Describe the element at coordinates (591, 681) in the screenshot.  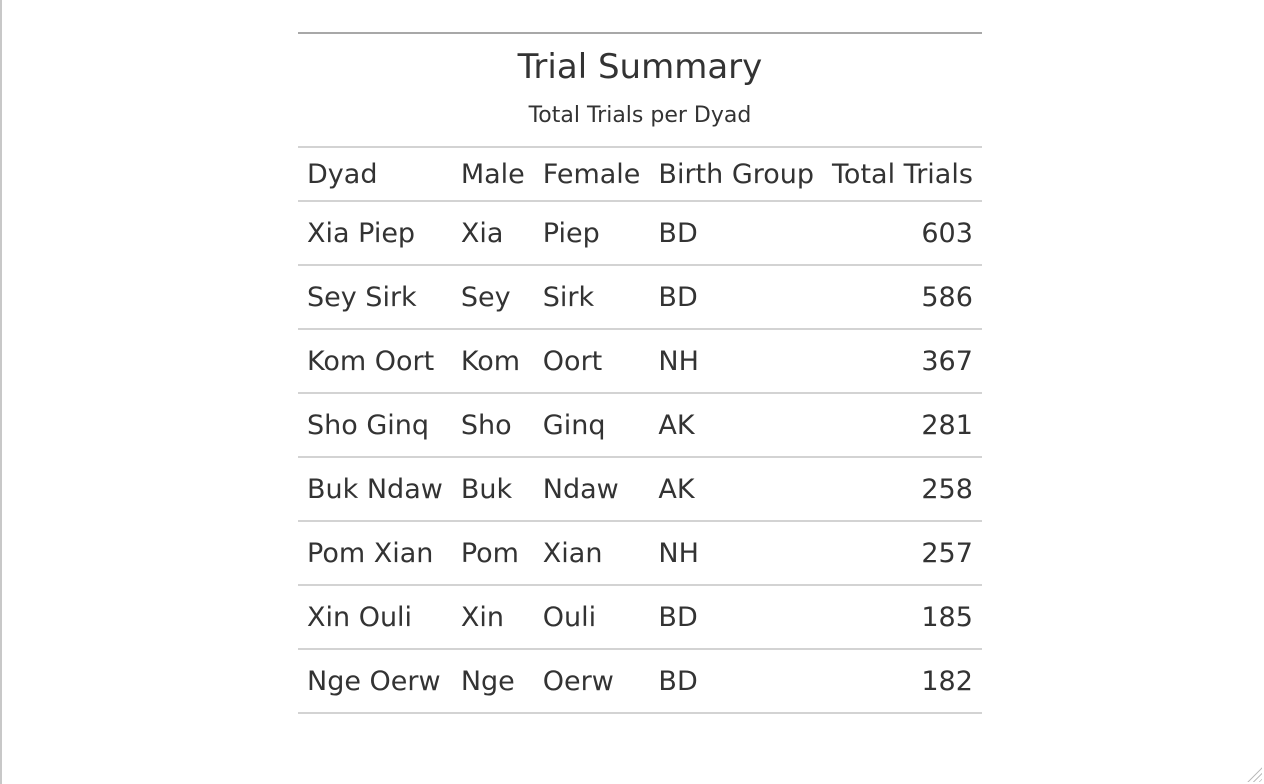
I see `cell-female: Oerw` at that location.